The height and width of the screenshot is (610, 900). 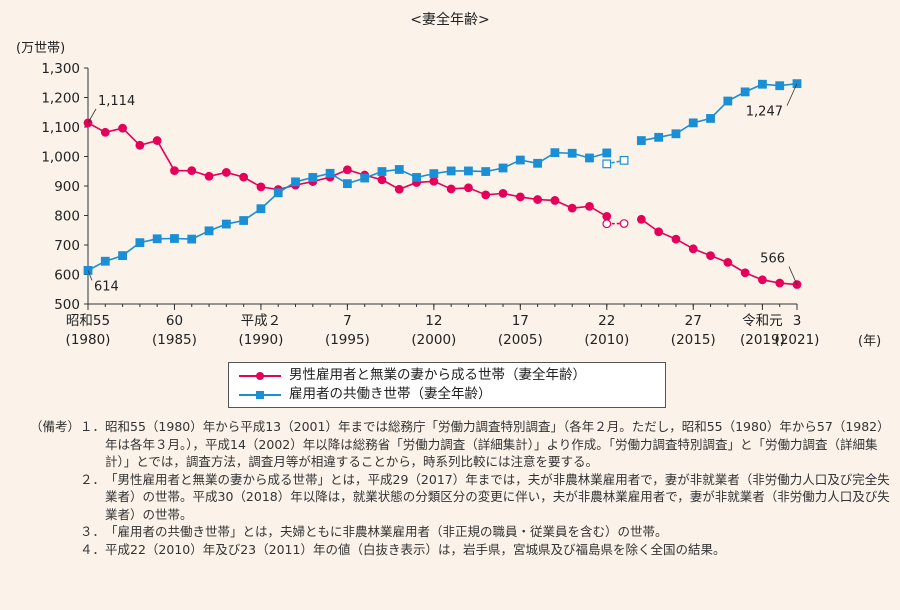 What do you see at coordinates (68, 426) in the screenshot?
I see `note-number: （備考）１．` at bounding box center [68, 426].